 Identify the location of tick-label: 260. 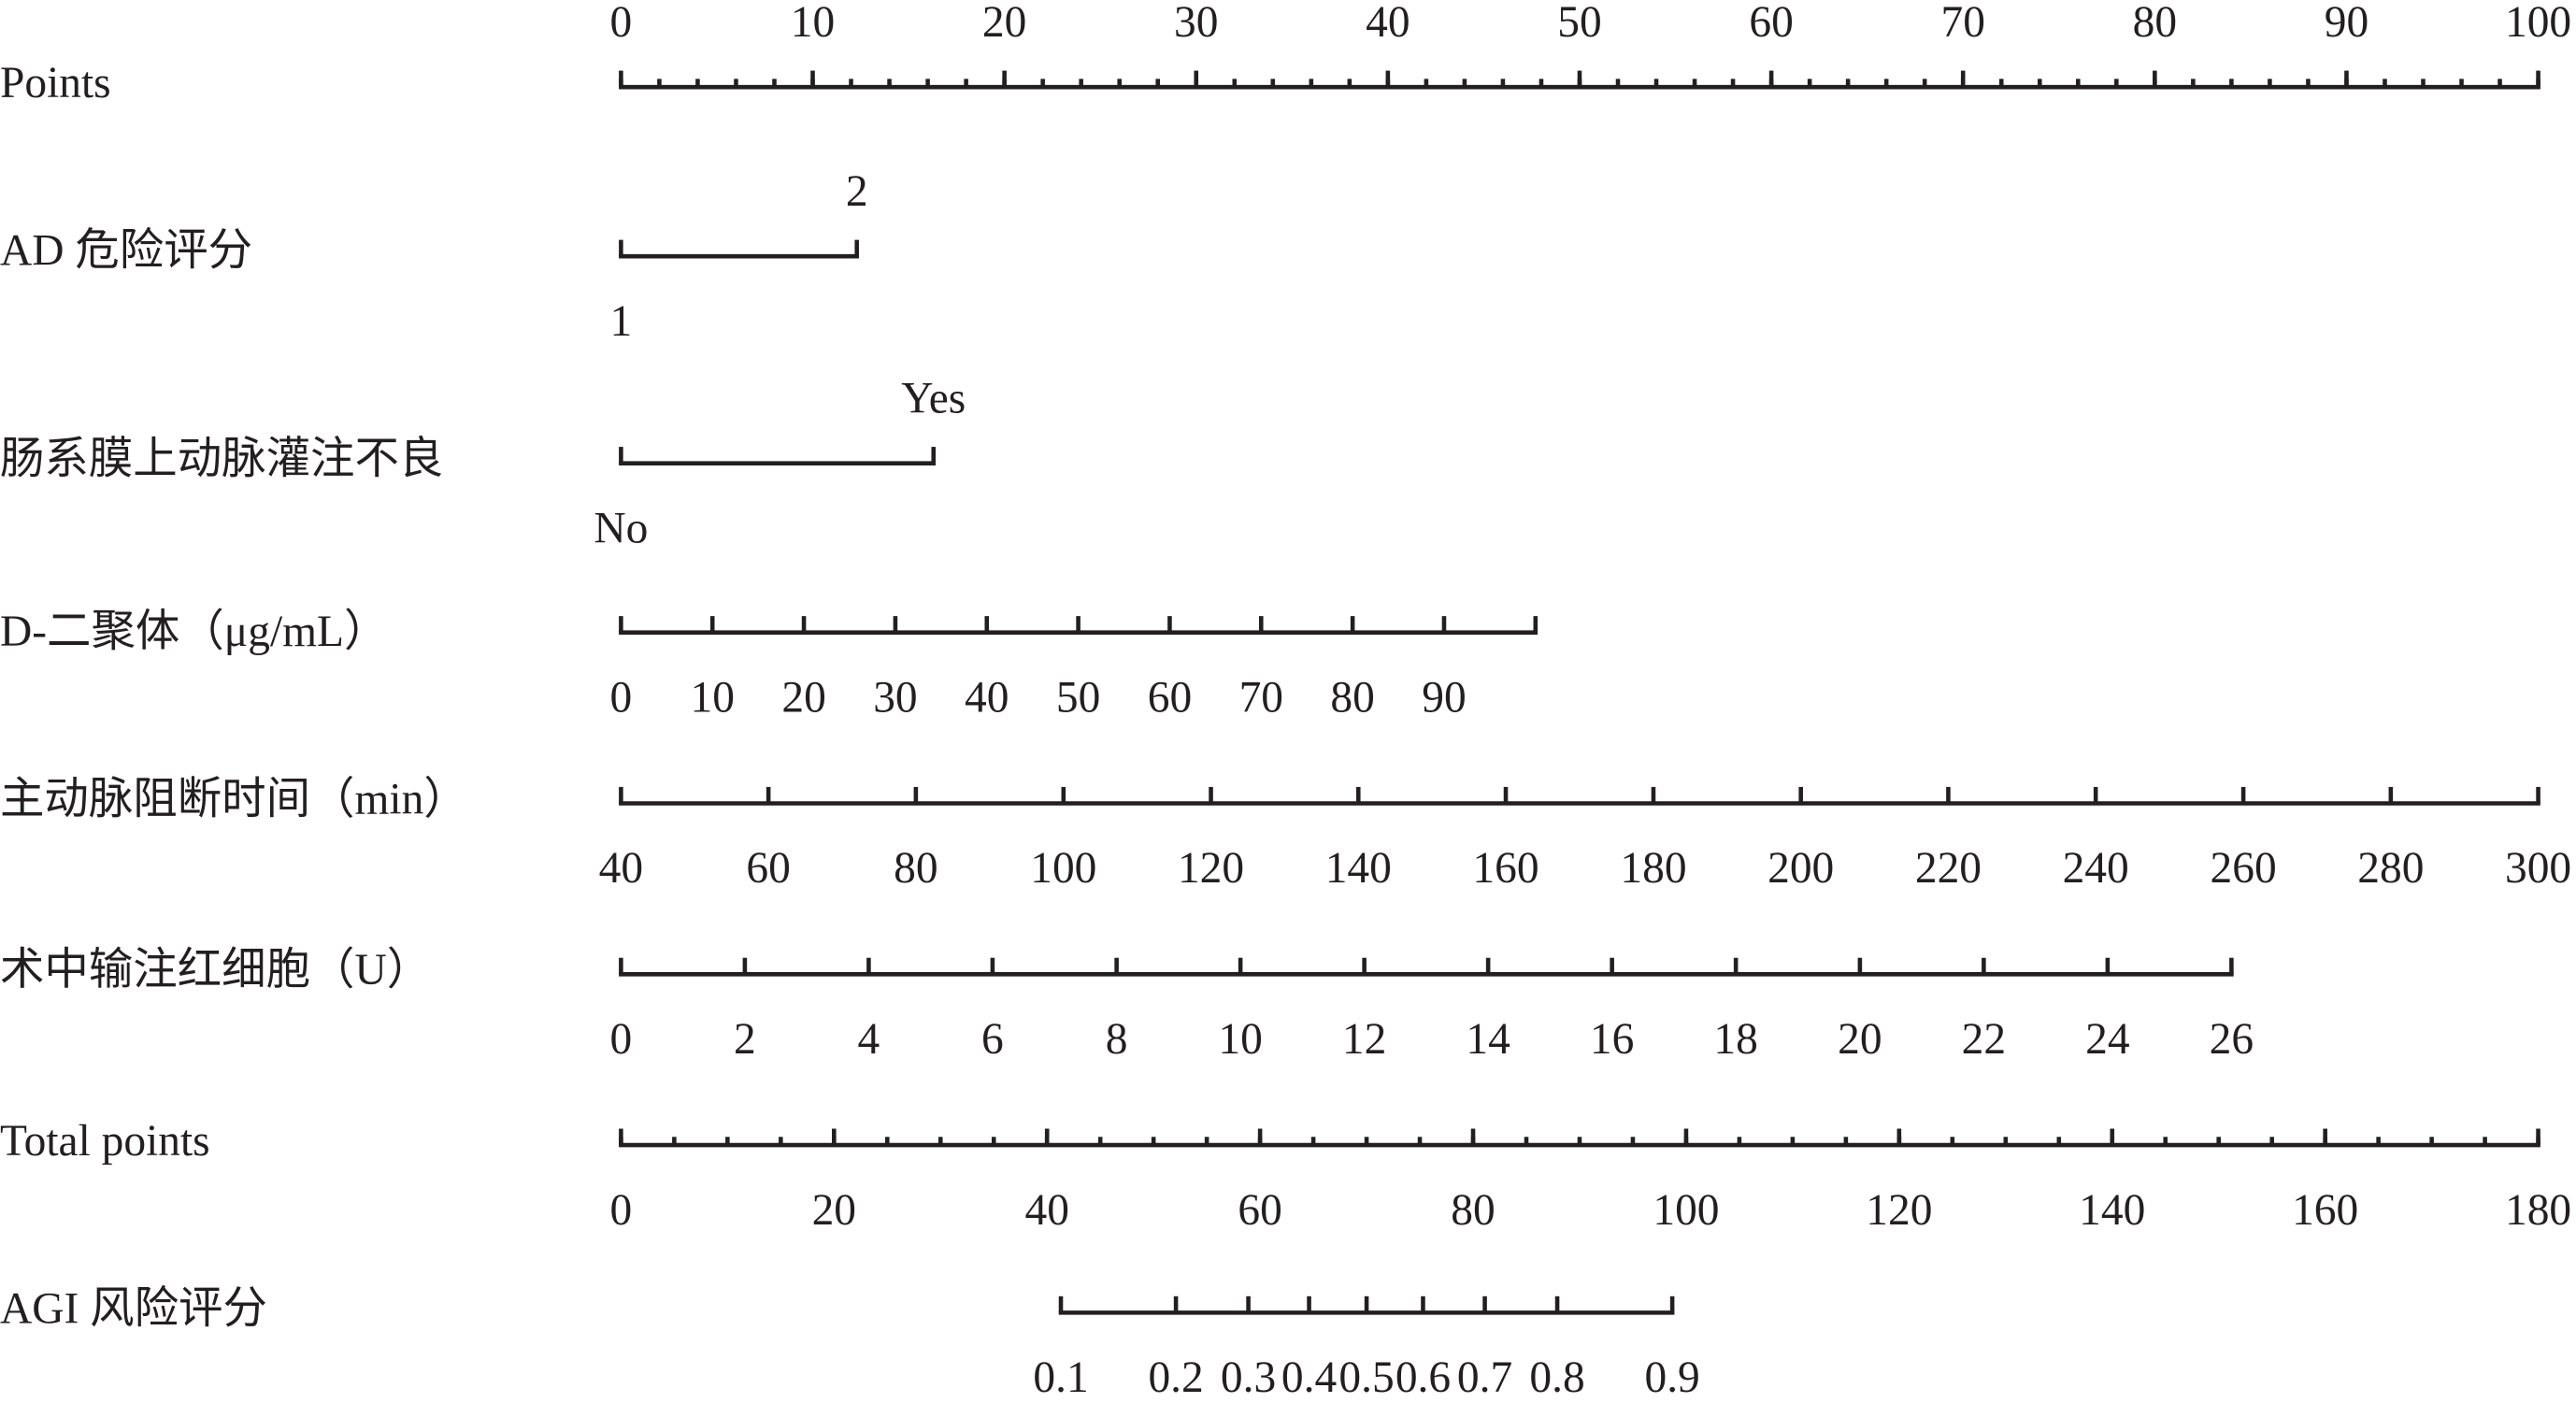
(2244, 869).